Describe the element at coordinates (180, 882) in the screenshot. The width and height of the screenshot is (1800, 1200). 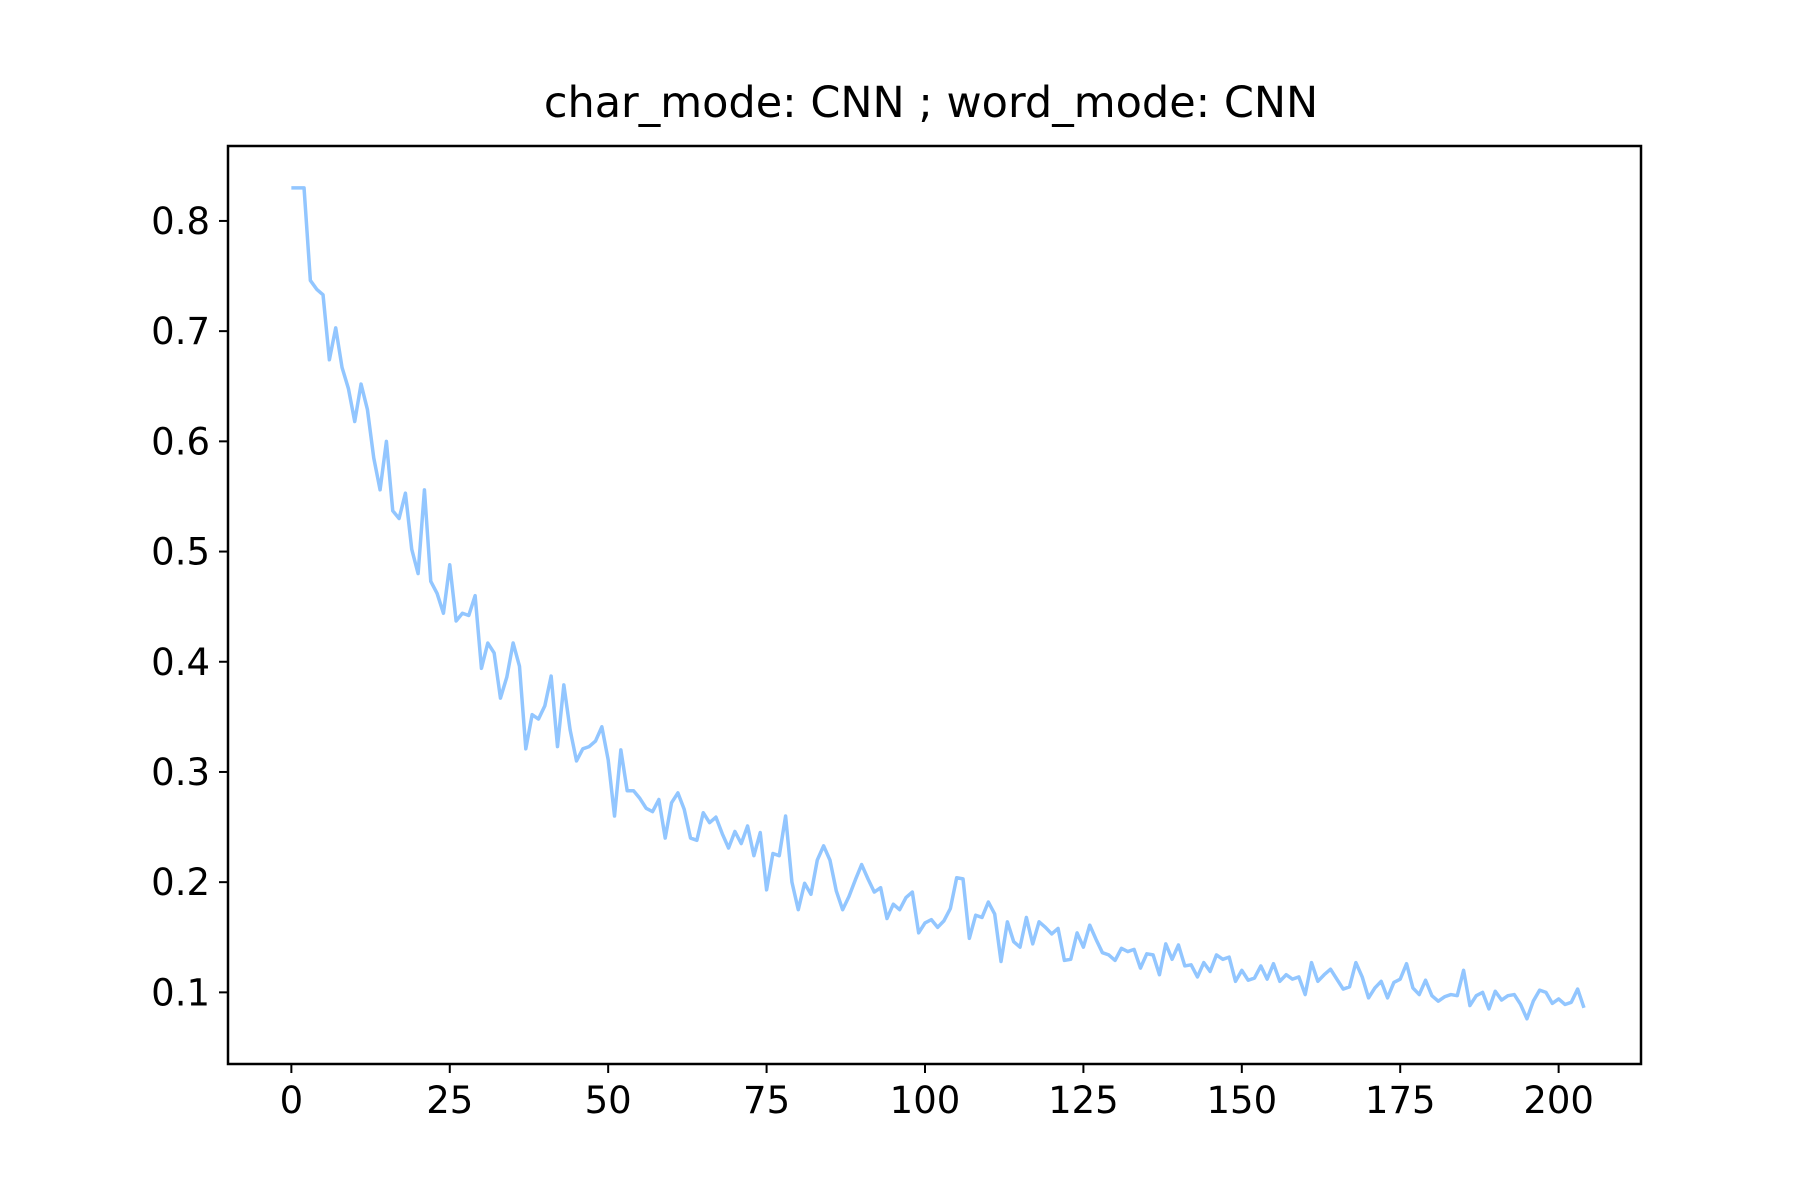
I see `y-tick-label: 0.2` at that location.